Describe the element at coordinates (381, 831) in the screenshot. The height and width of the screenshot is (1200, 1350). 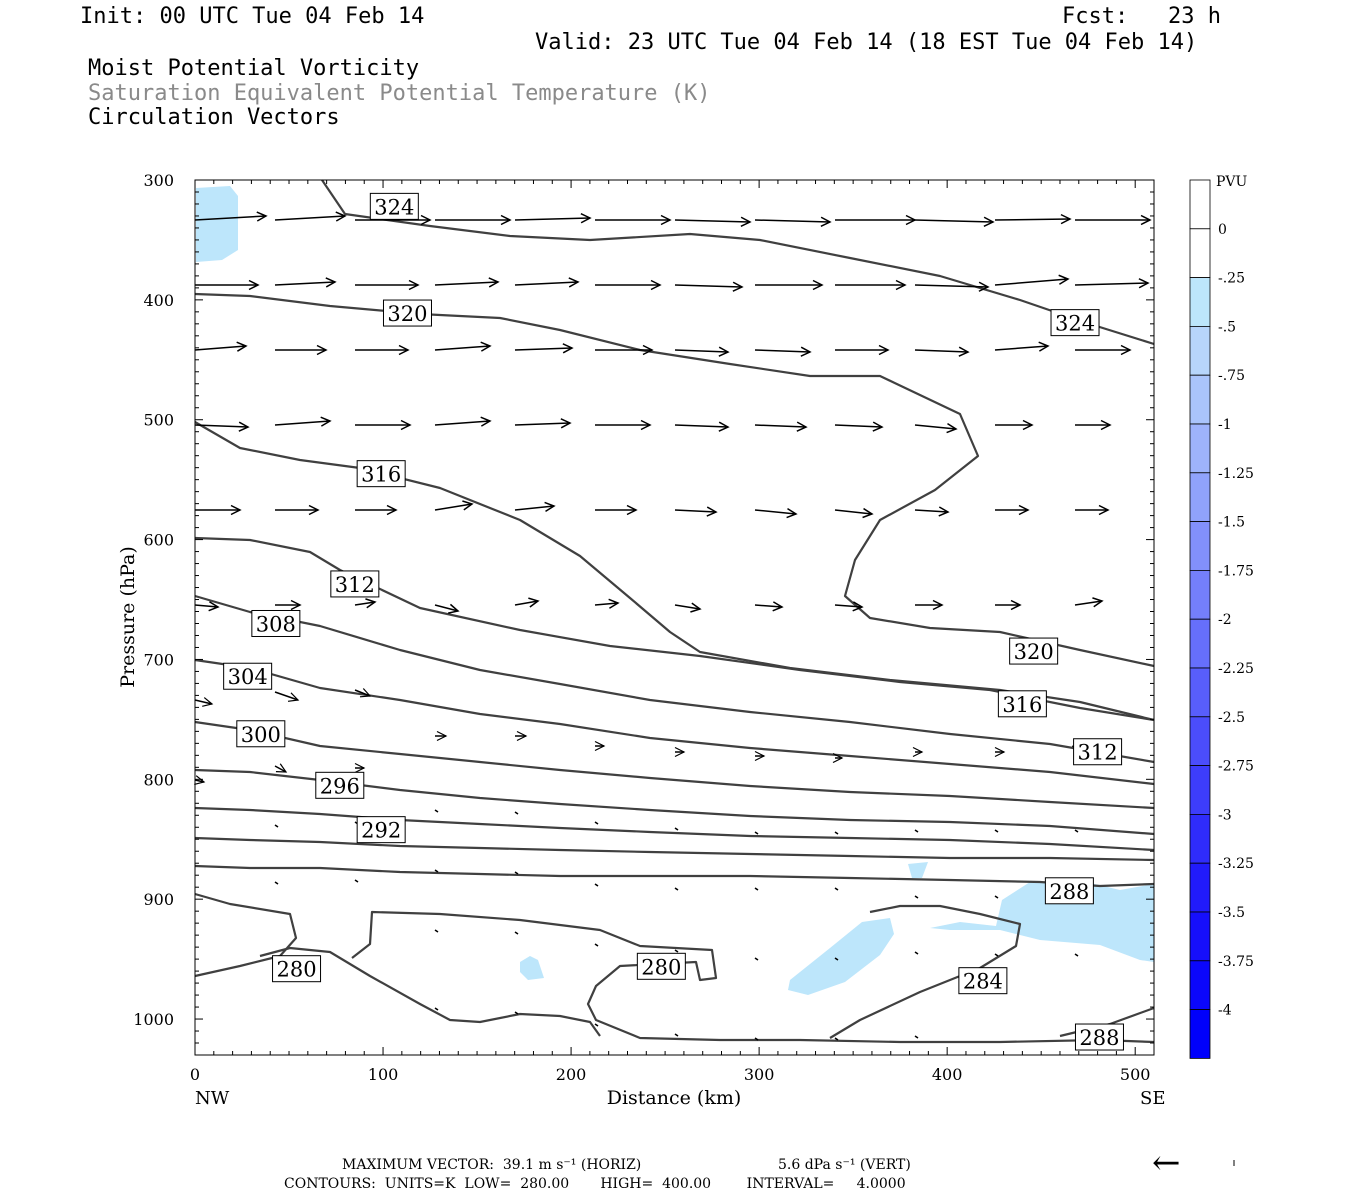
I see `contour-label: 292` at that location.